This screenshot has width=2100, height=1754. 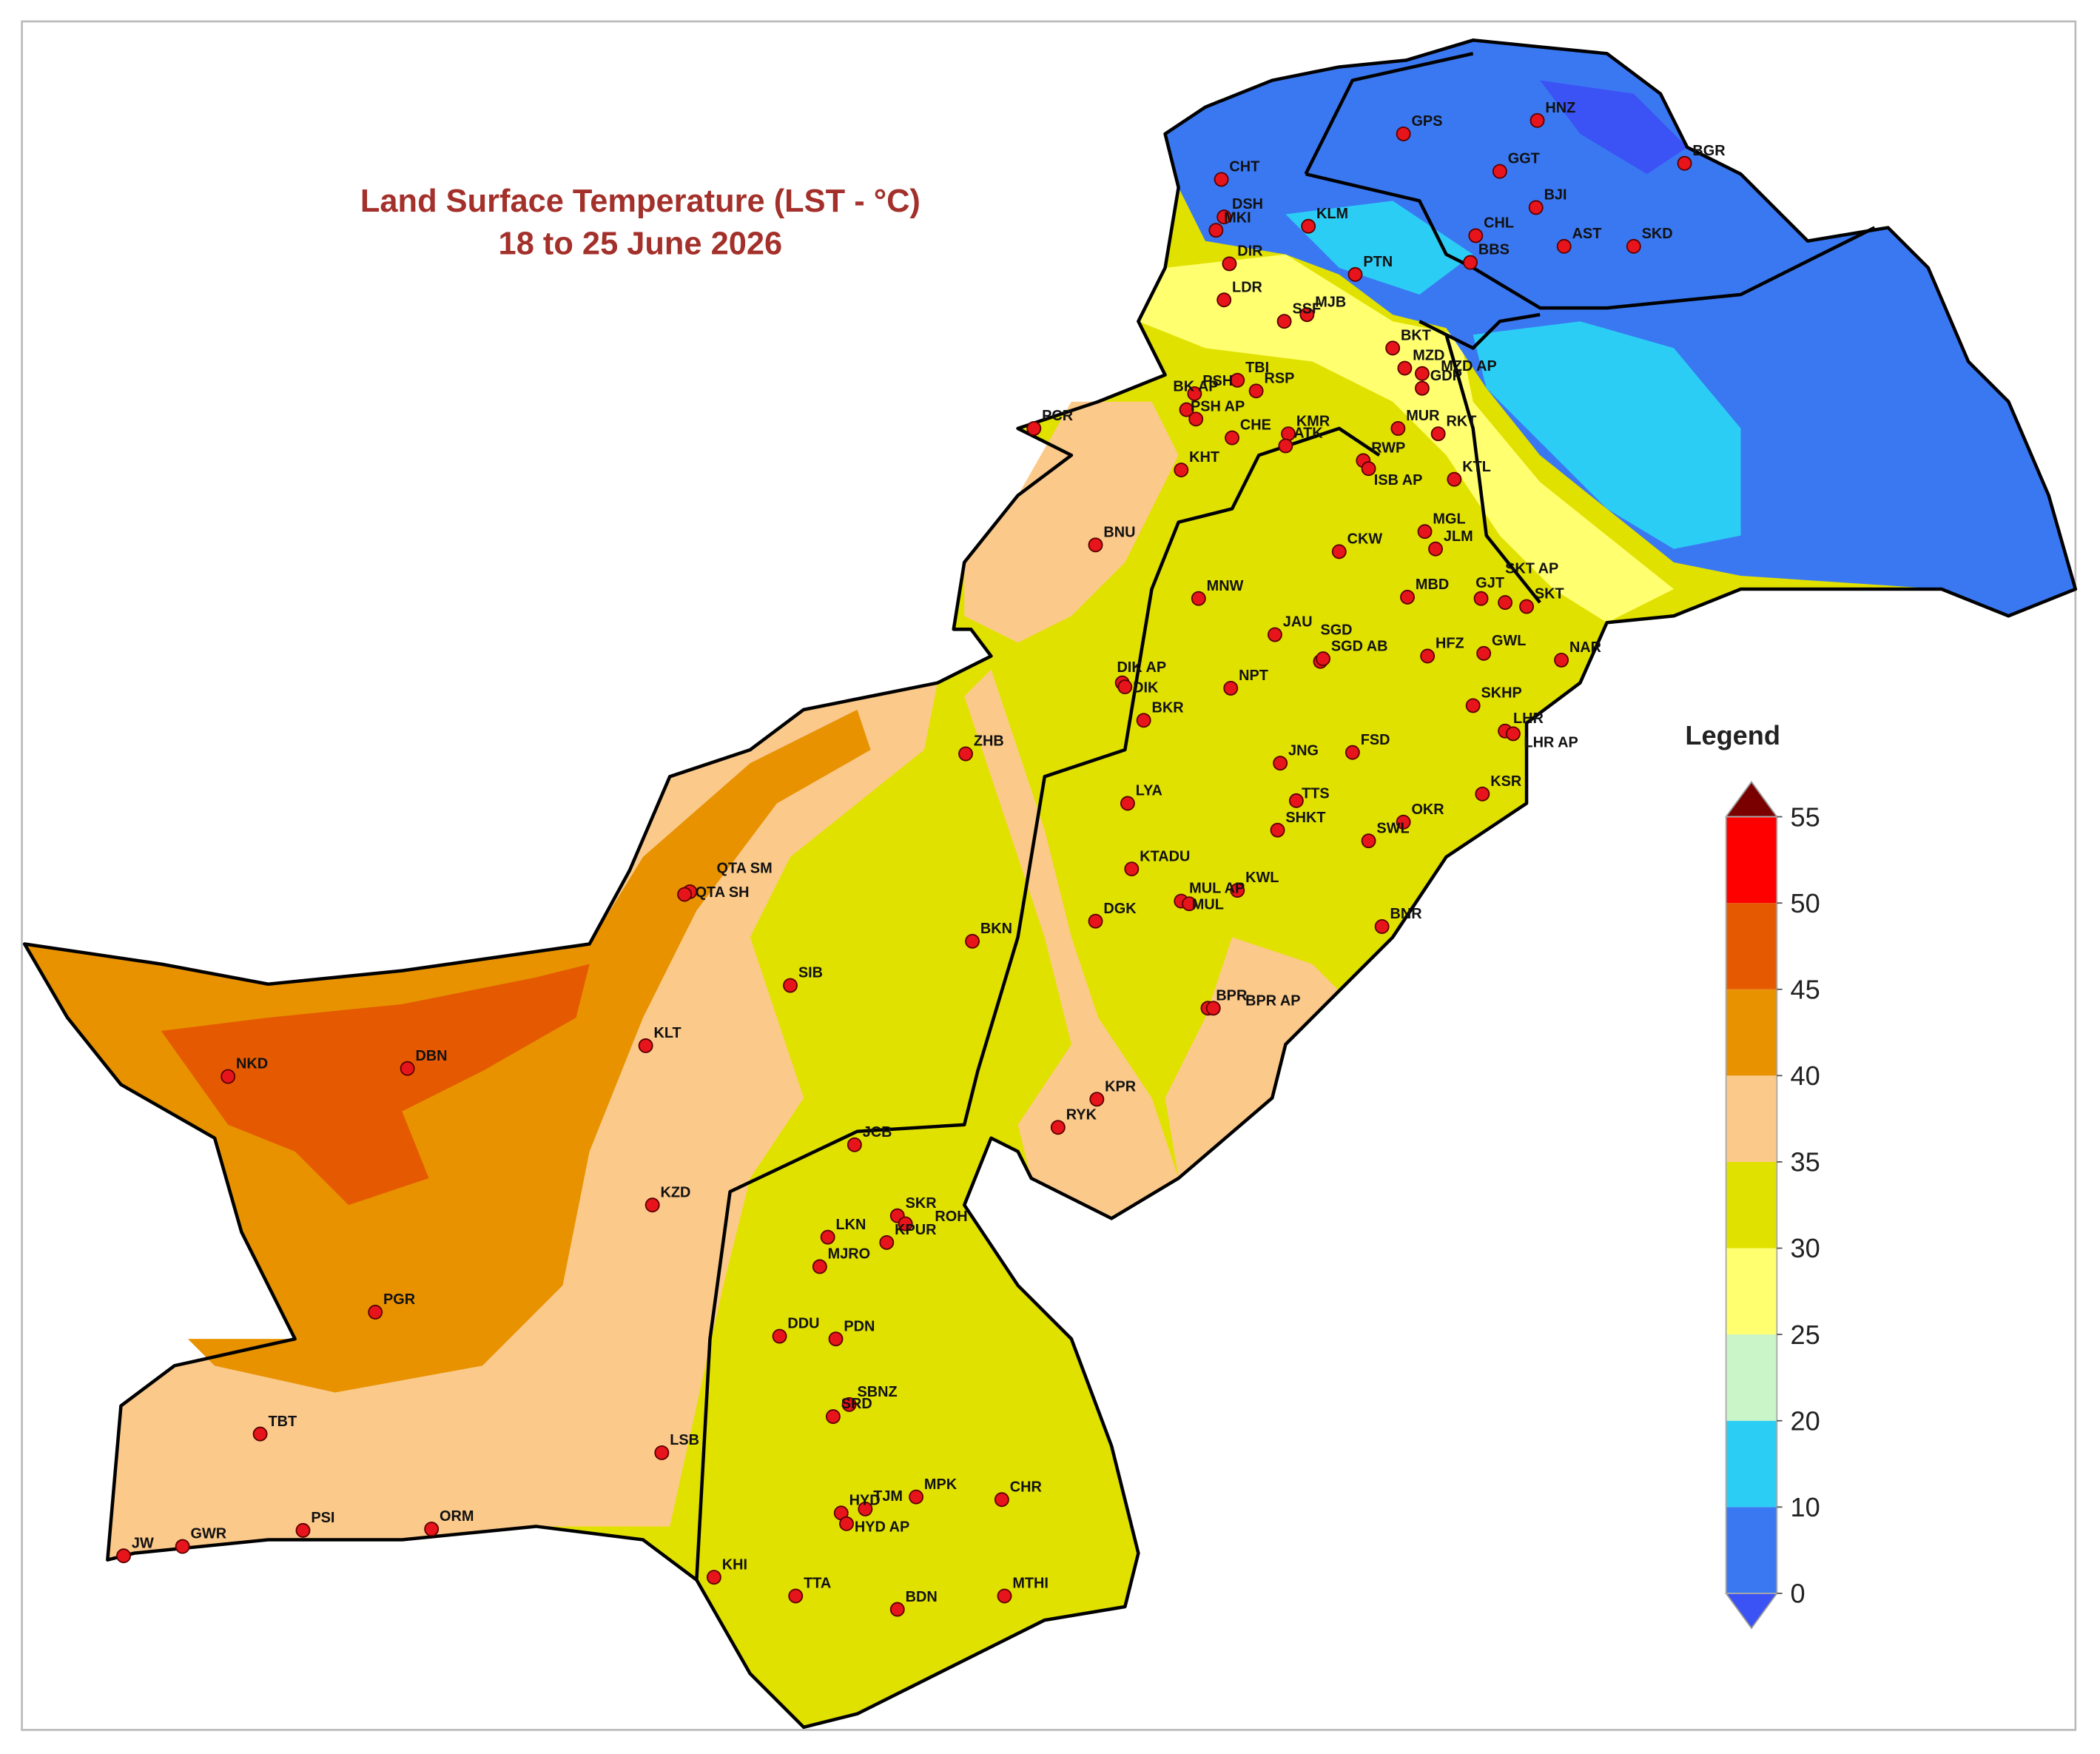 What do you see at coordinates (1167, 708) in the screenshot?
I see `station-label: BKR` at bounding box center [1167, 708].